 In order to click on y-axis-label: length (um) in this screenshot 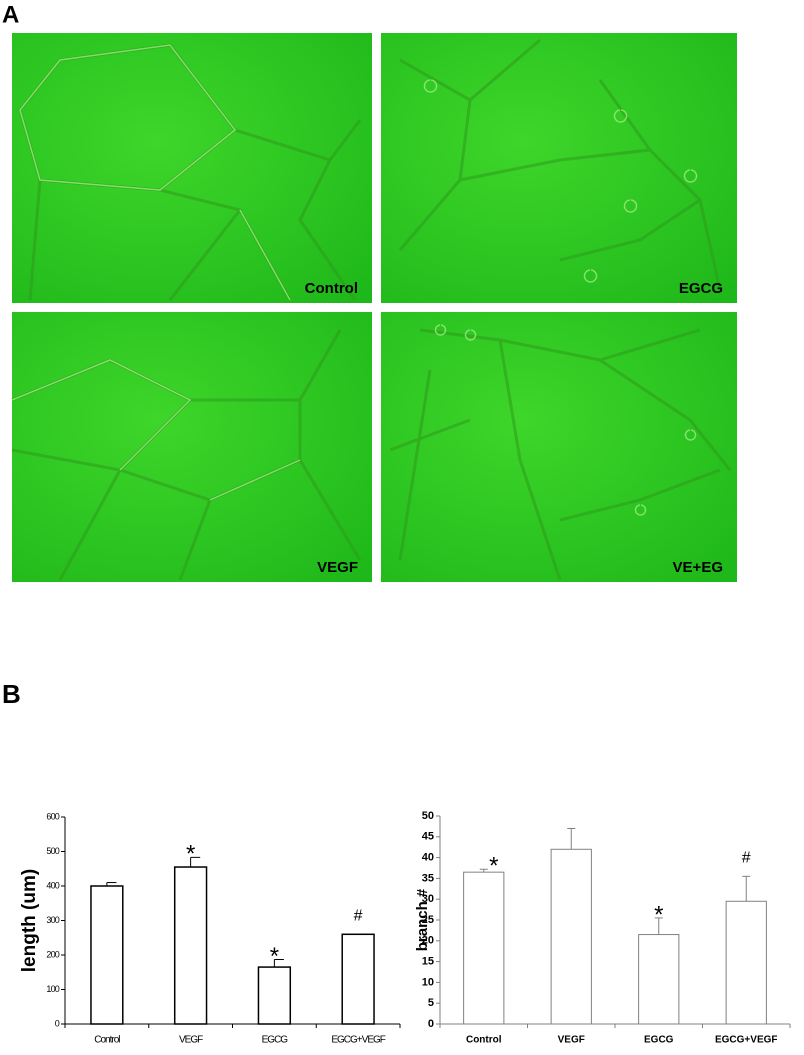, I will do `click(29, 920)`.